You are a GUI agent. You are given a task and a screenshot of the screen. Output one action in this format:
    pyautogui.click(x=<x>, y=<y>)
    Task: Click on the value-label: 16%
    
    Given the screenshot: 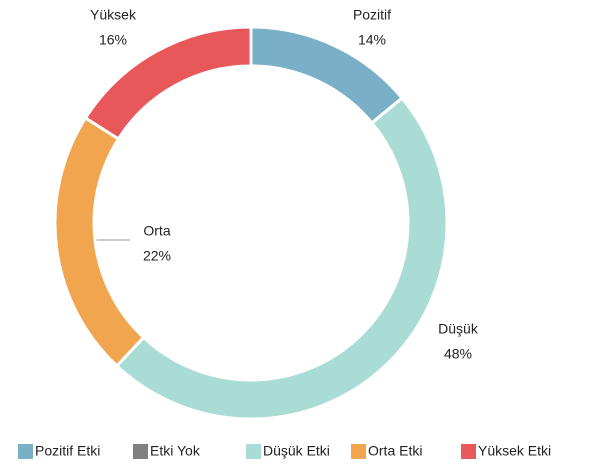 What is the action you would take?
    pyautogui.click(x=113, y=40)
    